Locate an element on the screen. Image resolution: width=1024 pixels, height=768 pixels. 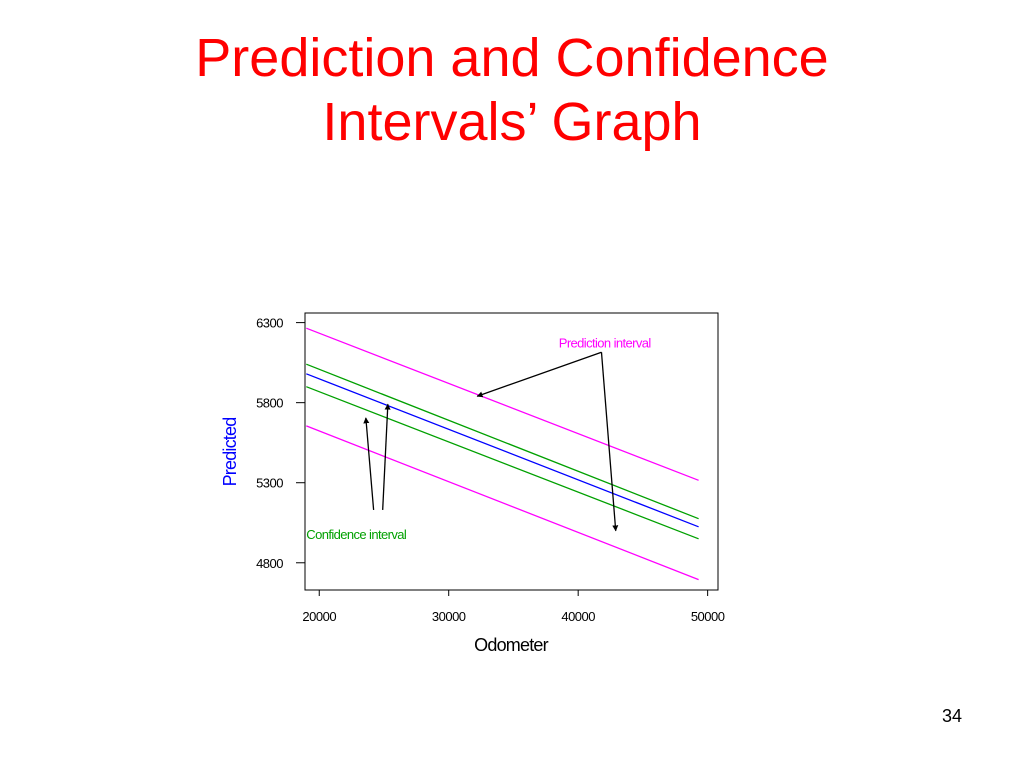
series-line-pred_upper is located at coordinates (502, 404).